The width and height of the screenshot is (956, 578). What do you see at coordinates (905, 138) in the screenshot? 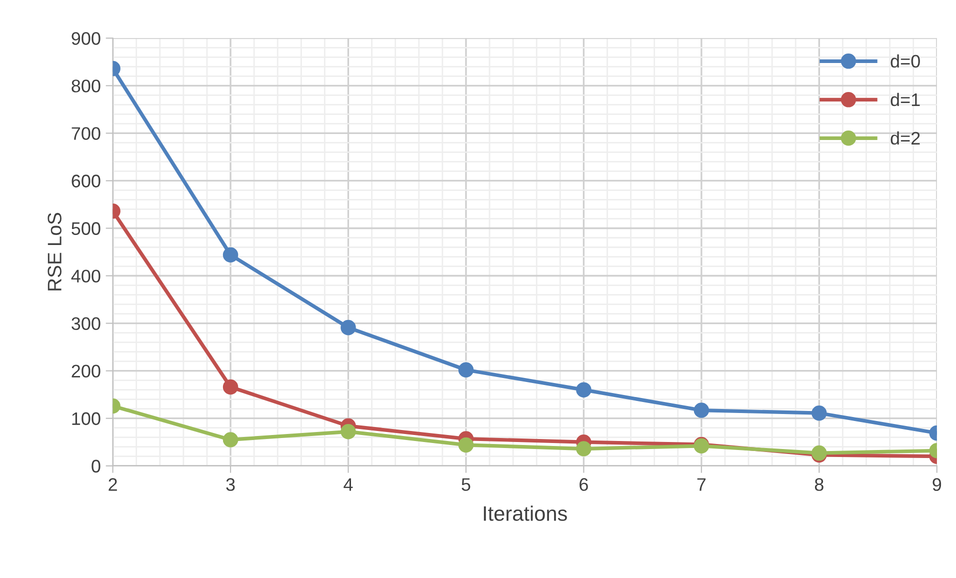
I see `legend-label: d=2` at bounding box center [905, 138].